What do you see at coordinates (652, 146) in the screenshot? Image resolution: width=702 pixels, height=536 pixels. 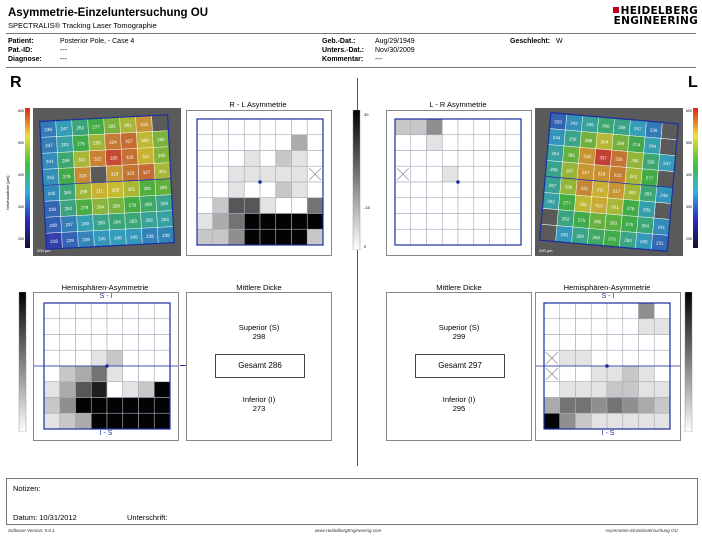 I see `thickness-value: 249` at bounding box center [652, 146].